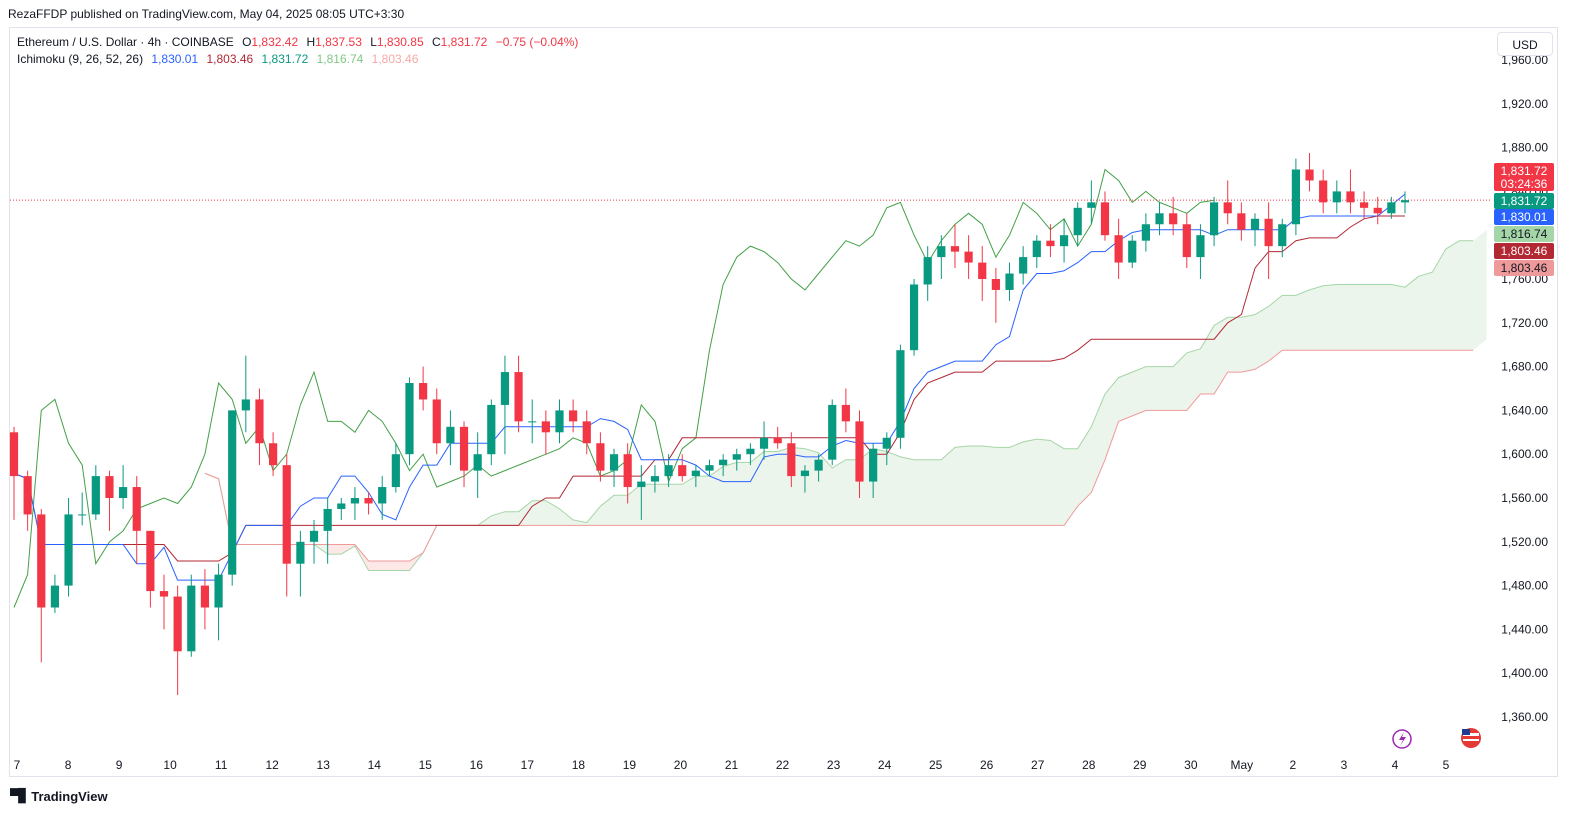 Image resolution: width=1595 pixels, height=827 pixels. Describe the element at coordinates (125, 42) in the screenshot. I see `symbol-title: Ethereum / U.S. Dollar · 4h · COINBASE` at that location.